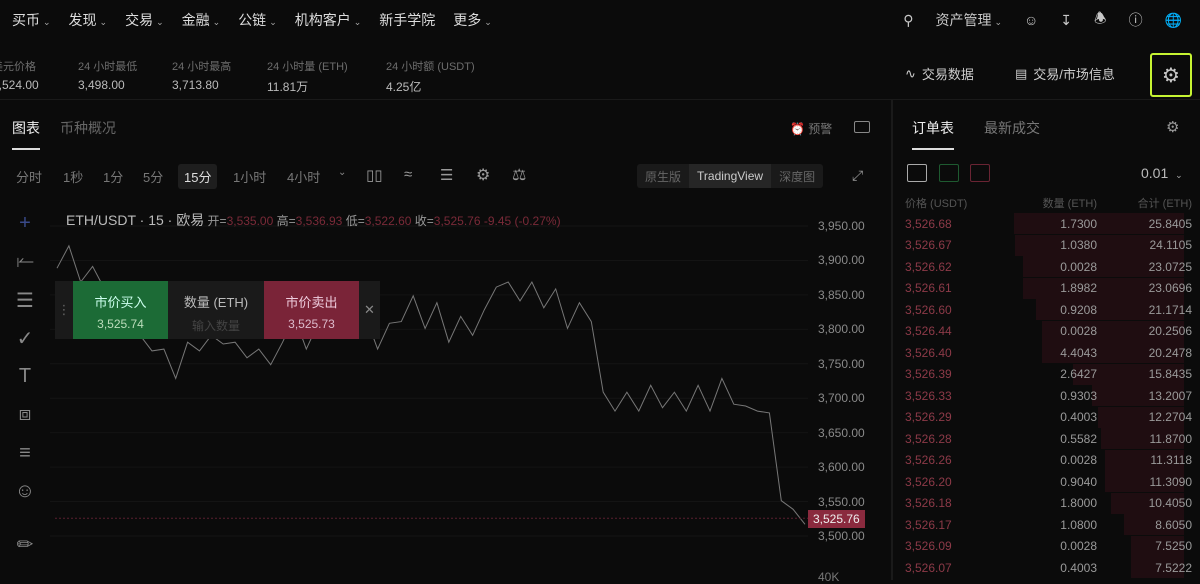  Describe the element at coordinates (939, 74) in the screenshot. I see `trade-data-button: ∿ 交易数据` at that location.